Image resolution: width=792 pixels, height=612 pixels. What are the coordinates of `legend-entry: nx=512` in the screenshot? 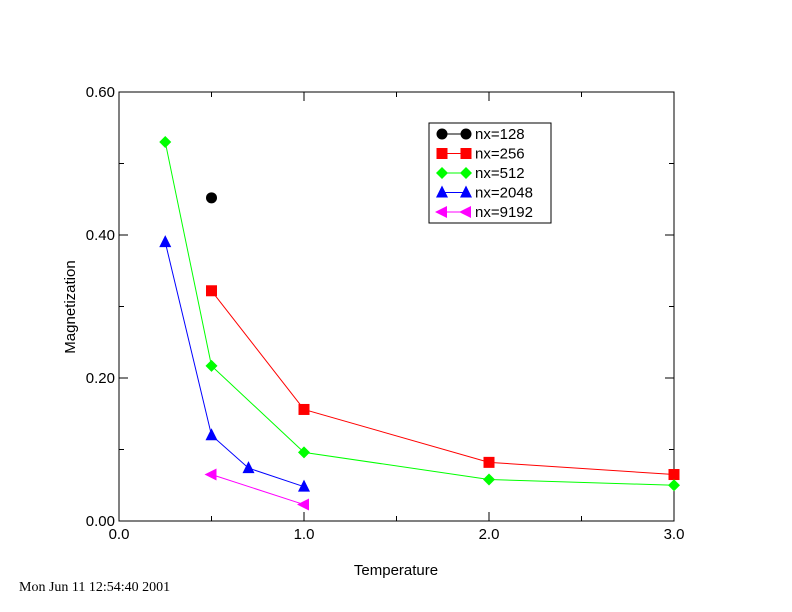 It's located at (480, 173).